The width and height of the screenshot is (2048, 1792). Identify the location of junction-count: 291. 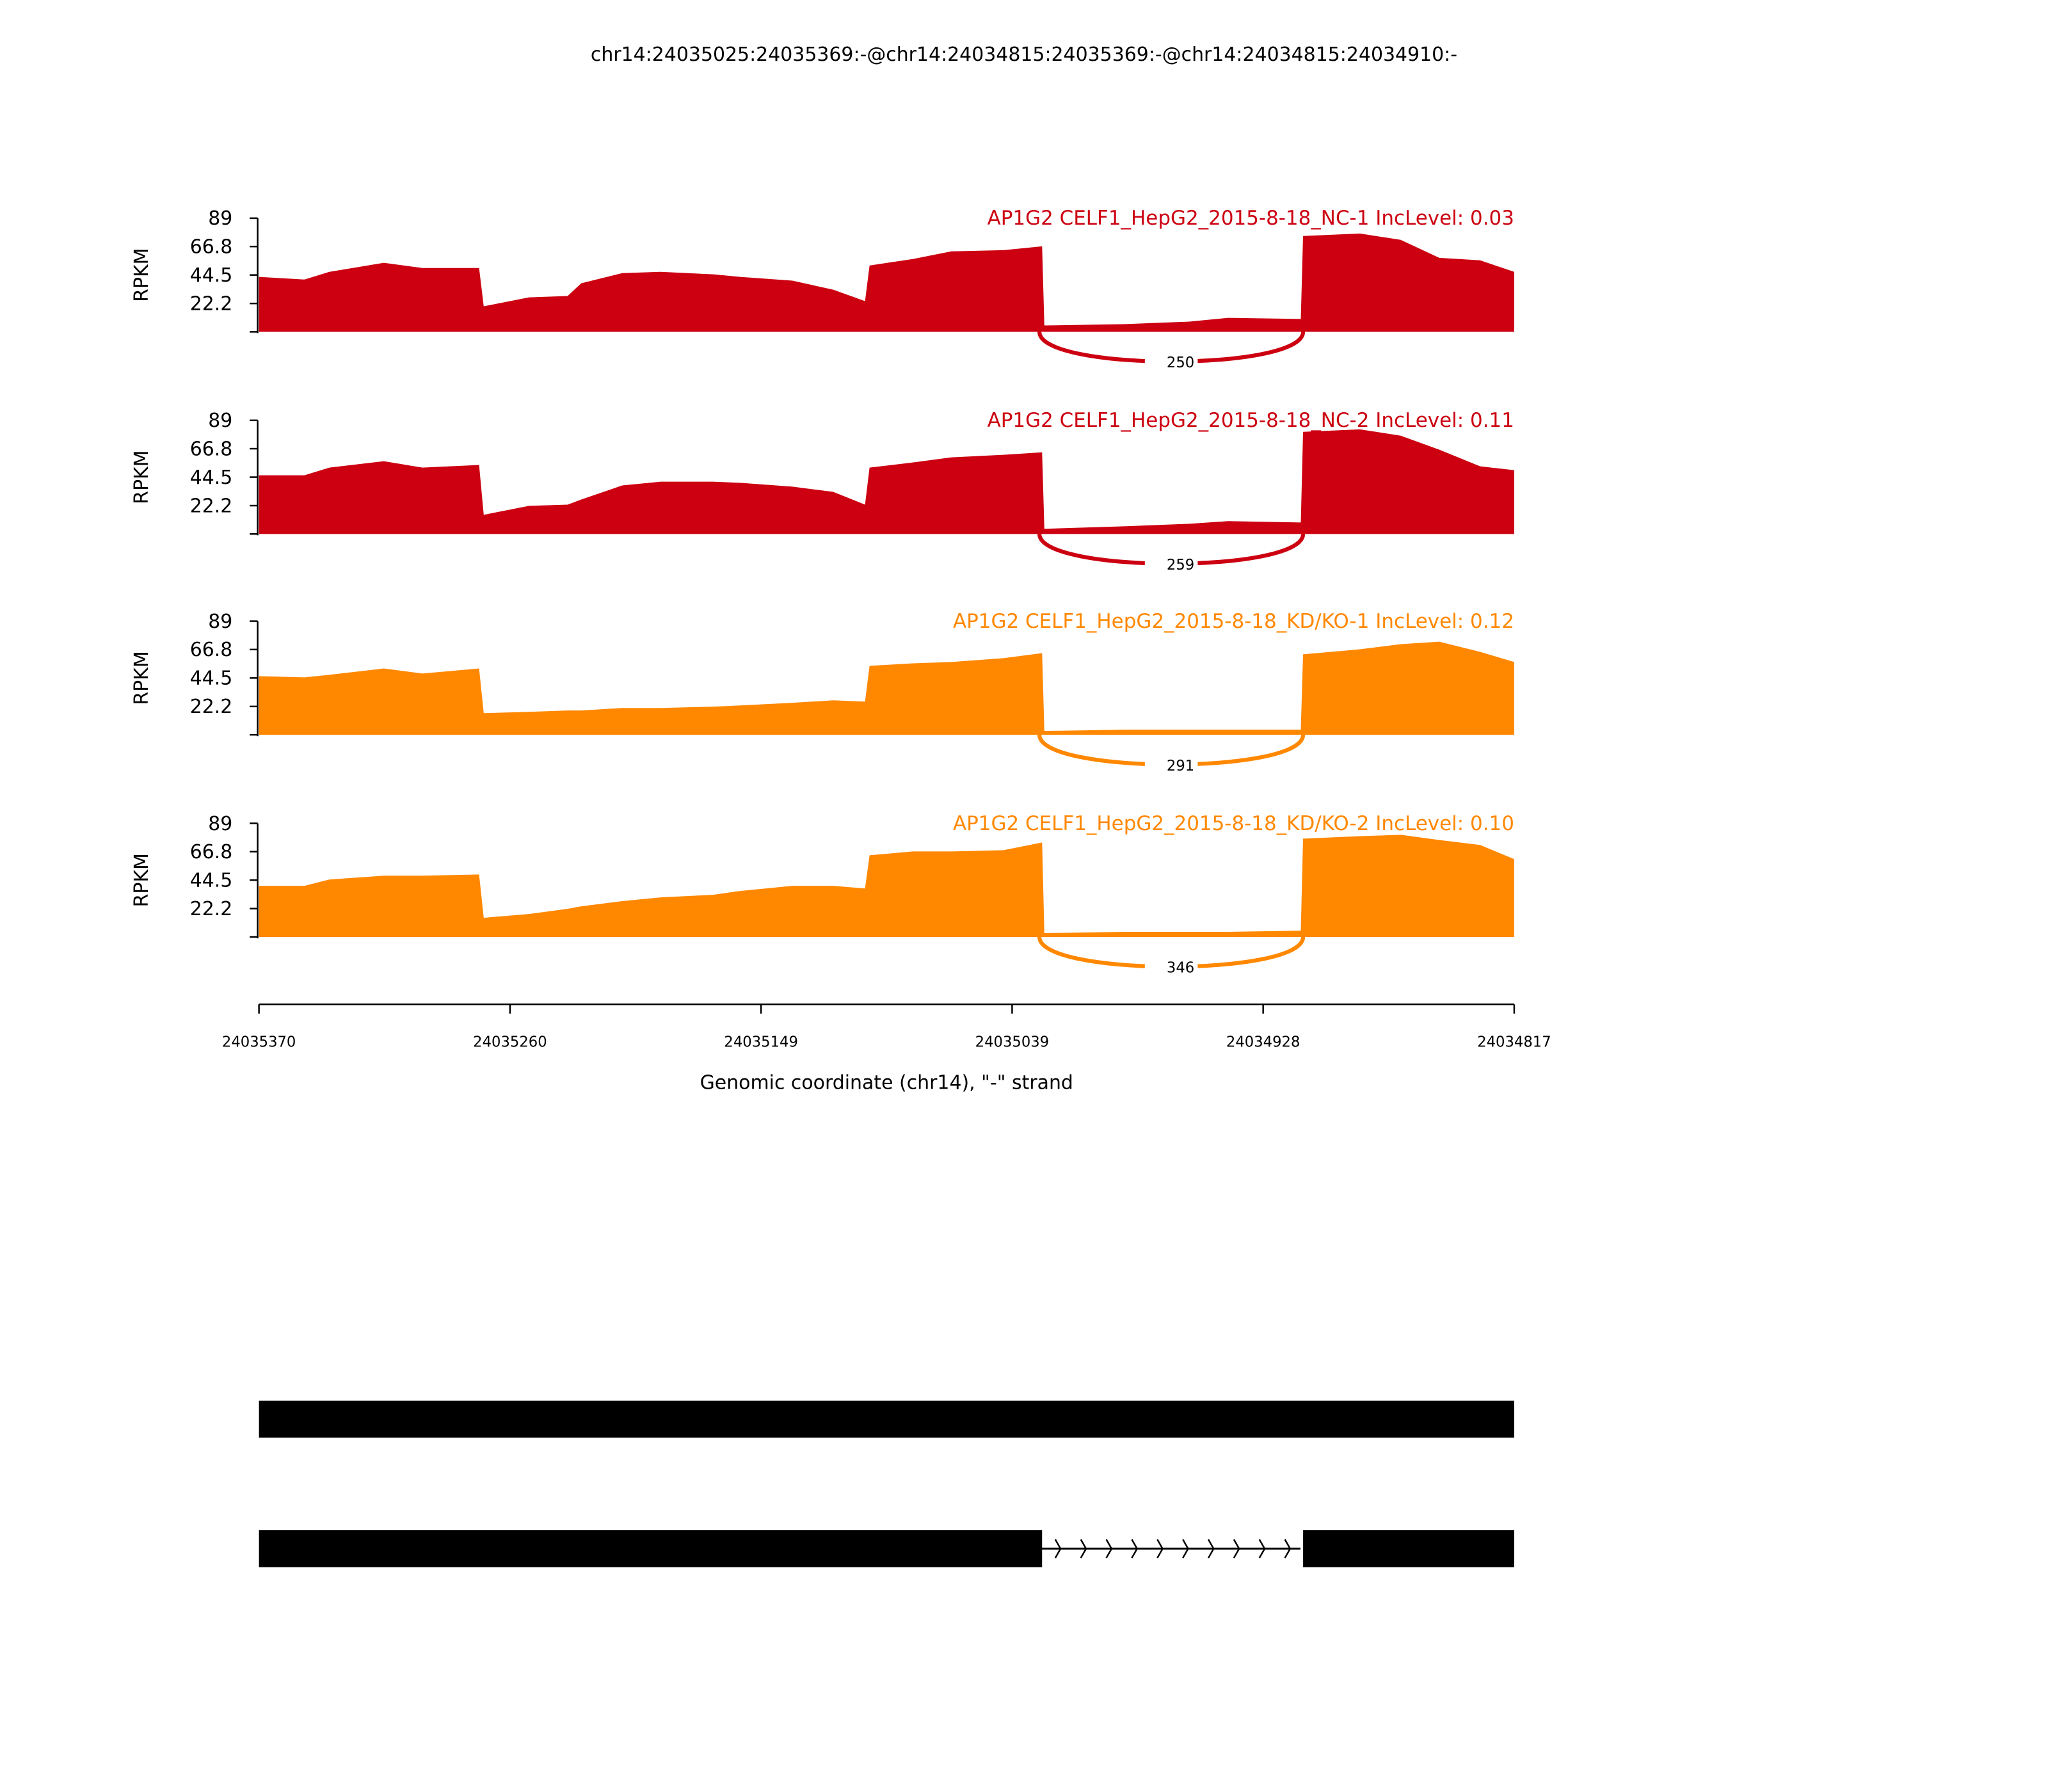
(1180, 766).